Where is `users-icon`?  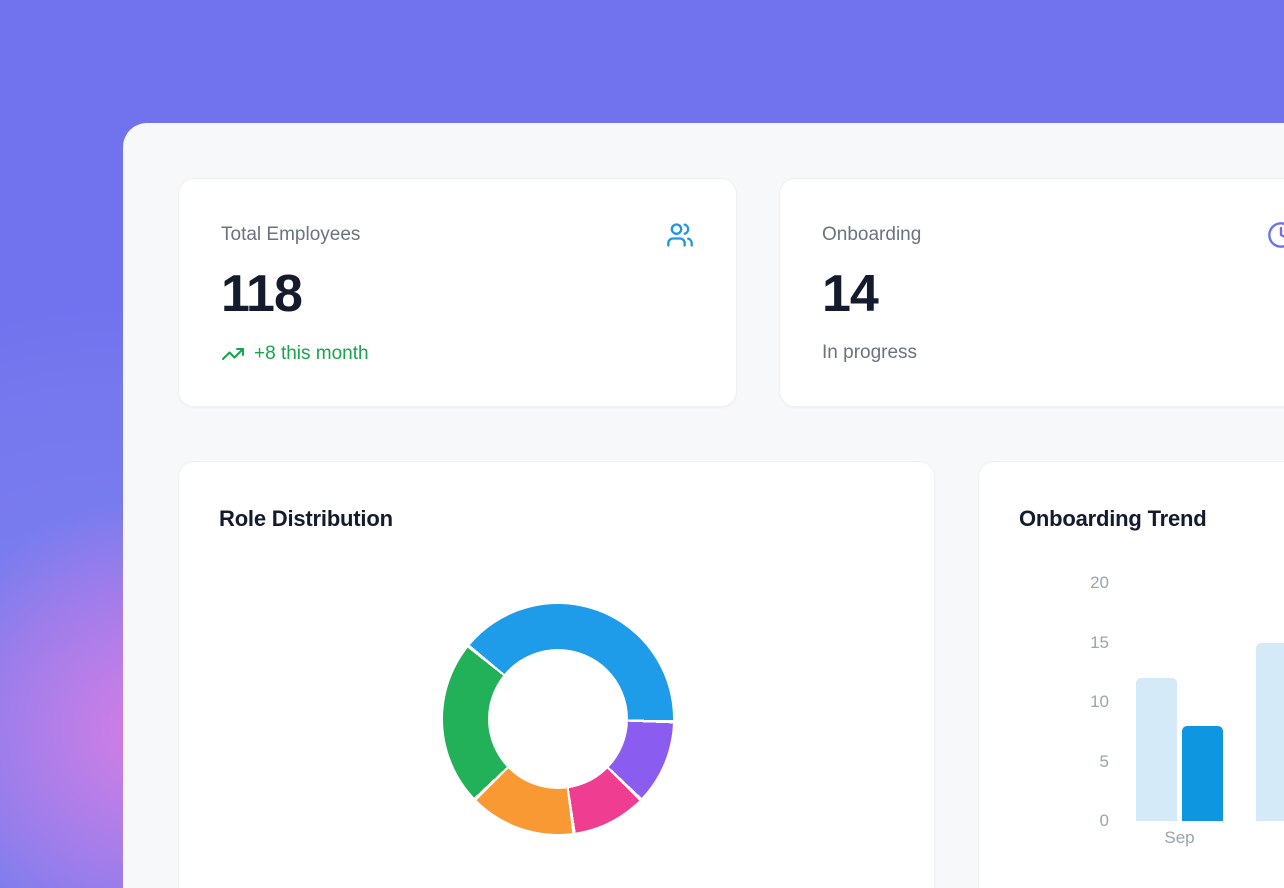 users-icon is located at coordinates (680, 235).